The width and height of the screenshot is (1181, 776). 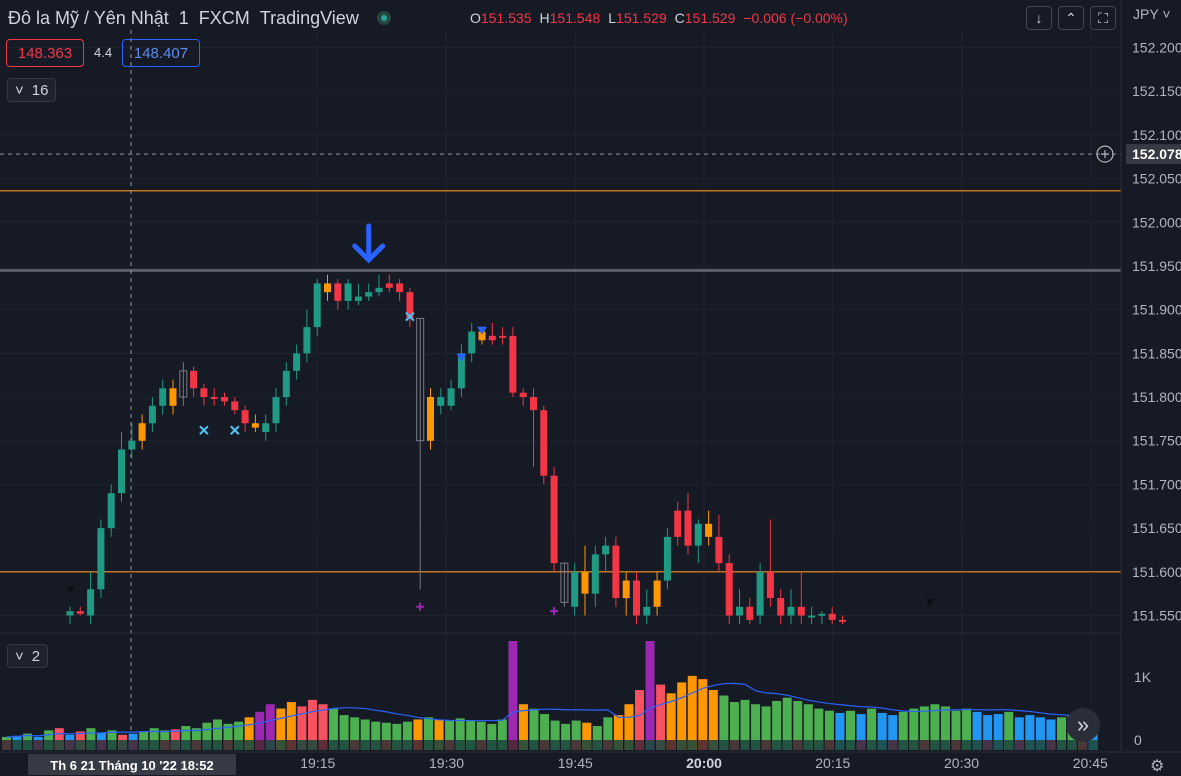 I want to click on high-value: 151.548, so click(x=575, y=18).